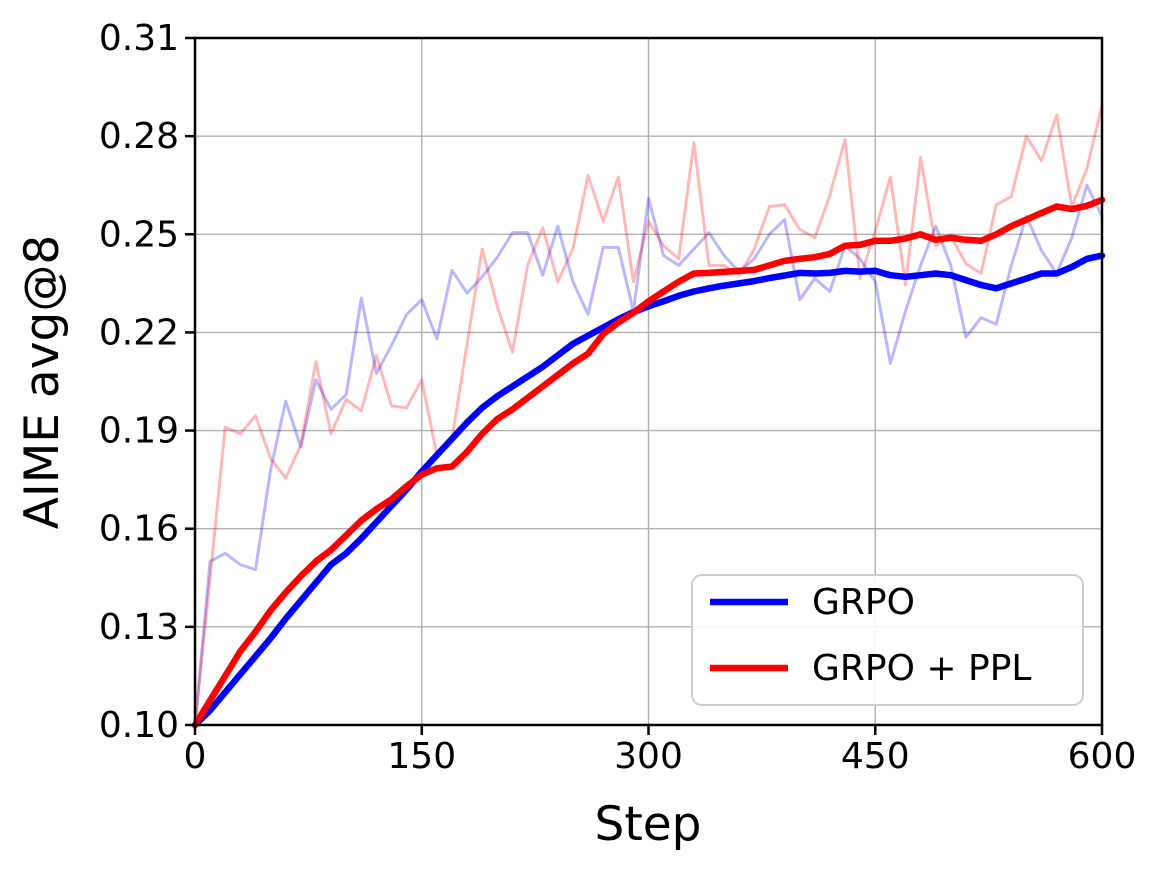 The image size is (1163, 872). Describe the element at coordinates (139, 725) in the screenshot. I see `y-tick-label: 0.10` at that location.